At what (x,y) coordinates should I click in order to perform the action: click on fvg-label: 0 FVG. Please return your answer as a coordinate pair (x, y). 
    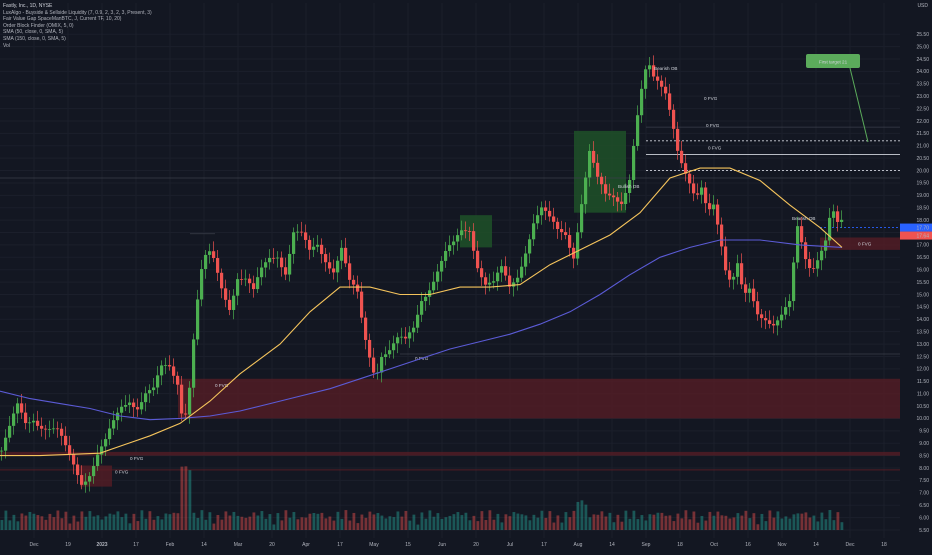
    Looking at the image, I should click on (713, 125).